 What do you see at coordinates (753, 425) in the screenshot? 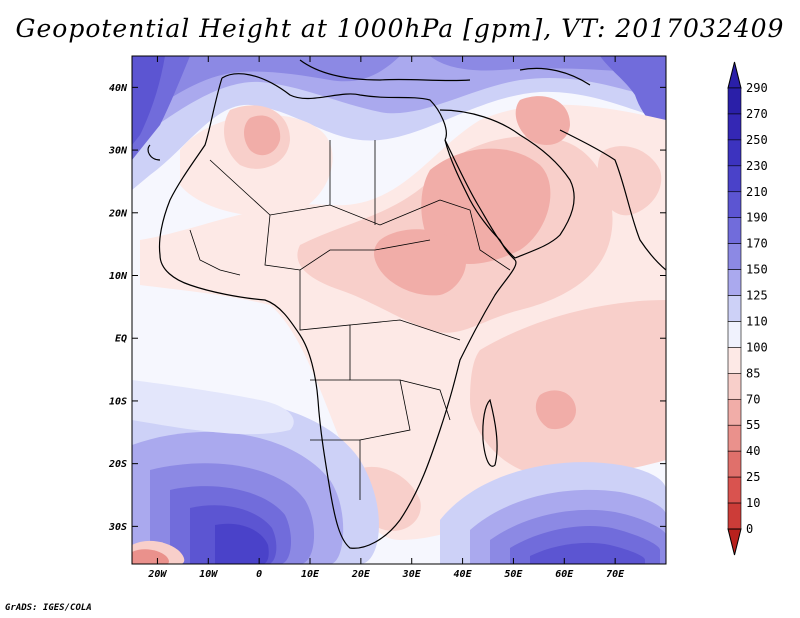
I see `colorbar-label: 55` at bounding box center [753, 425].